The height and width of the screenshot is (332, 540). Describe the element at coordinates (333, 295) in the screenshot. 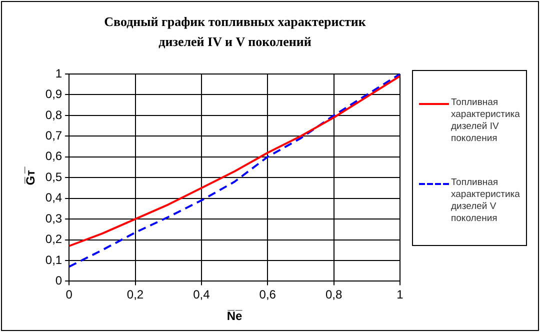

I see `x-tick-label: 0,8` at that location.